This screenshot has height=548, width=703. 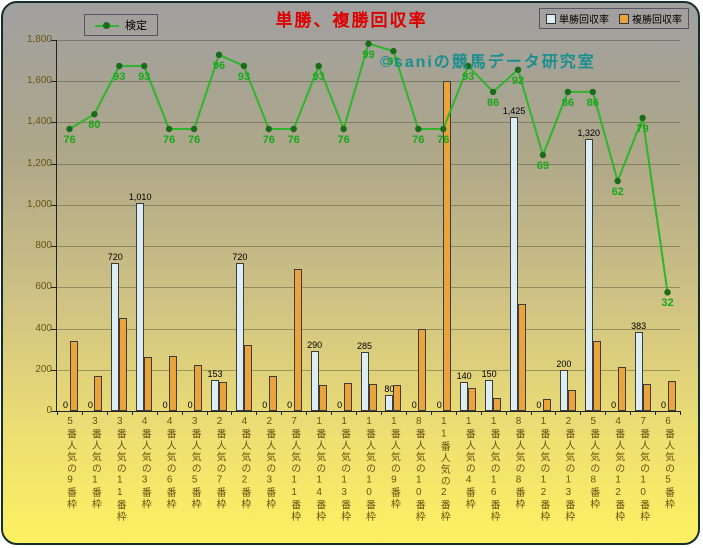 I want to click on kentei-data-label: 86, so click(x=568, y=102).